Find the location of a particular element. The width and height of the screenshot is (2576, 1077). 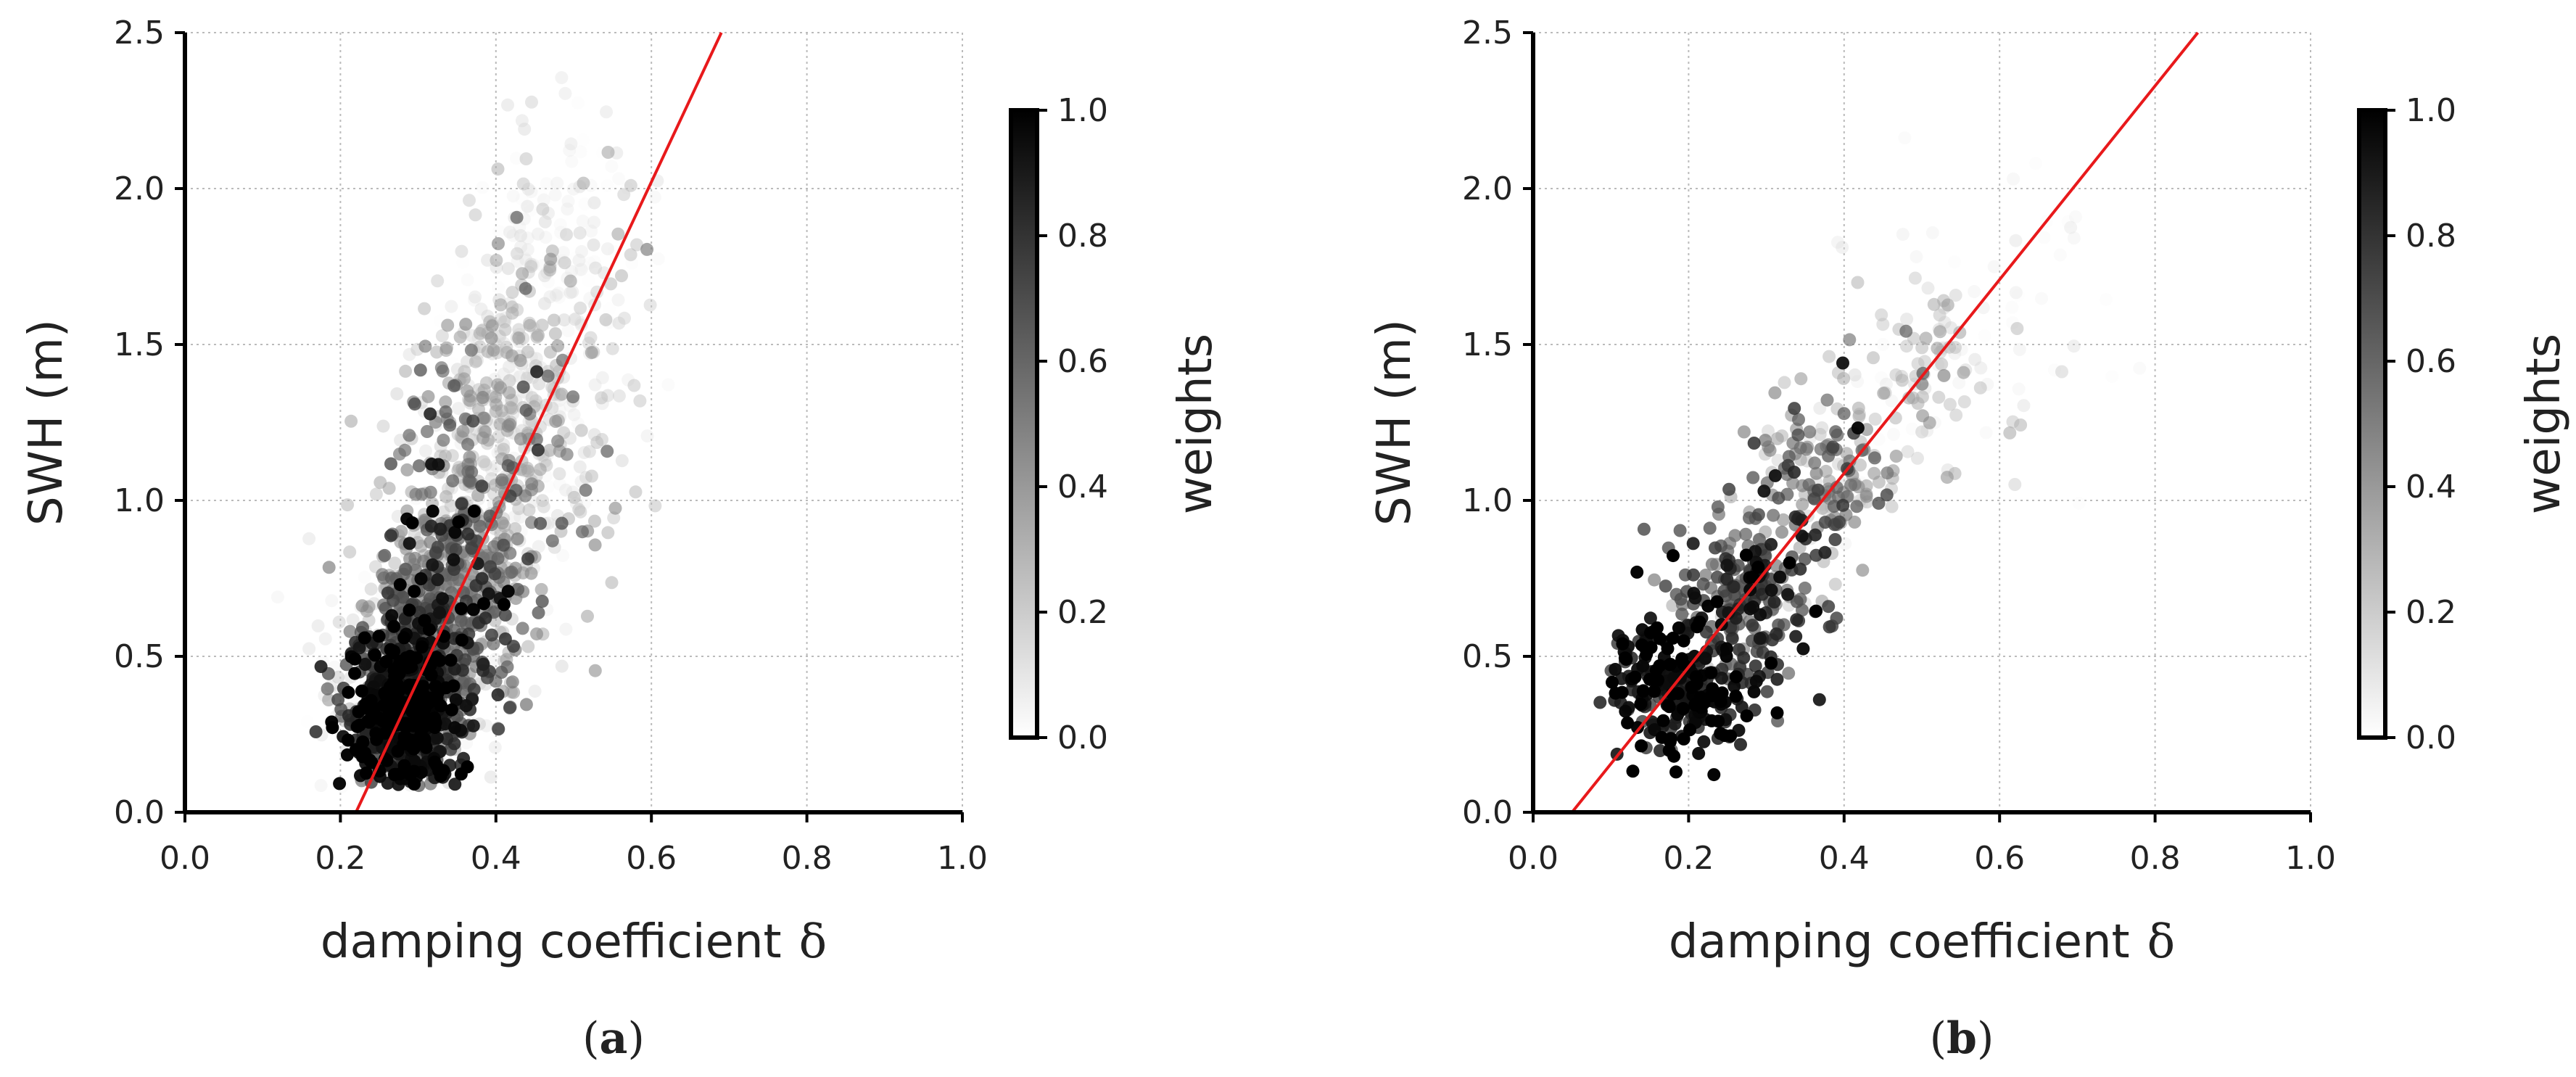

fit-line-a is located at coordinates (539, 422).